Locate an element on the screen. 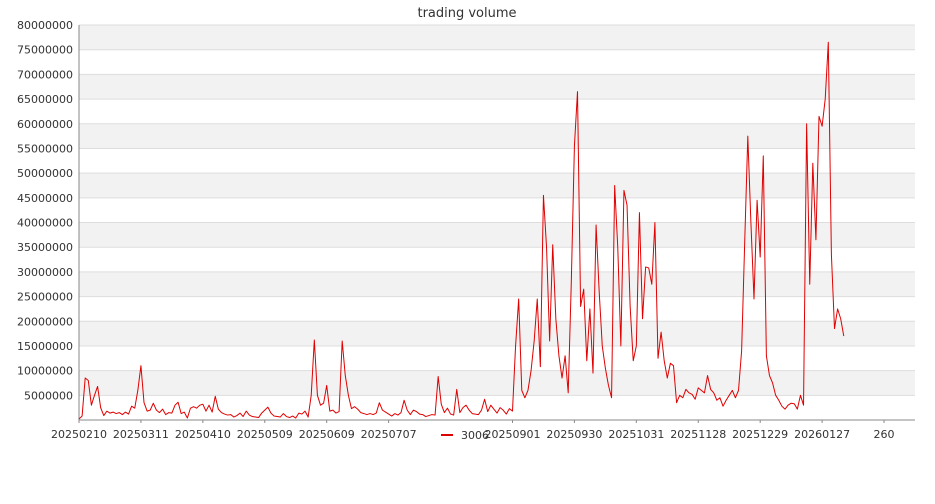 The height and width of the screenshot is (504, 935). y-tick-label: 35000000 is located at coordinates (45, 247).